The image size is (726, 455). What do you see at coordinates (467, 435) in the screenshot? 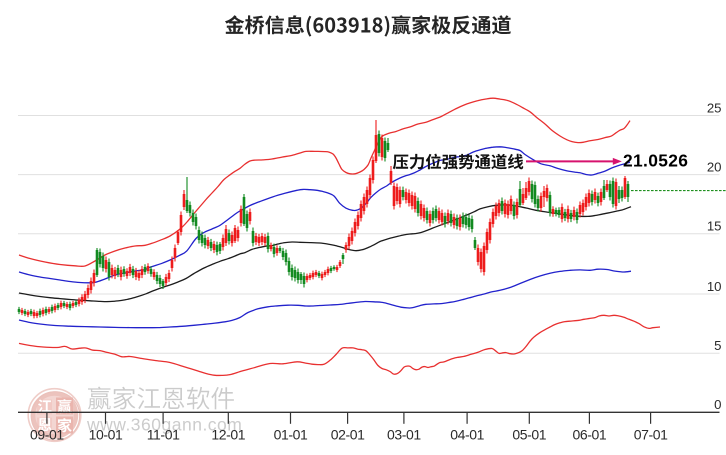
I see `svg-text: 04-01` at bounding box center [467, 435].